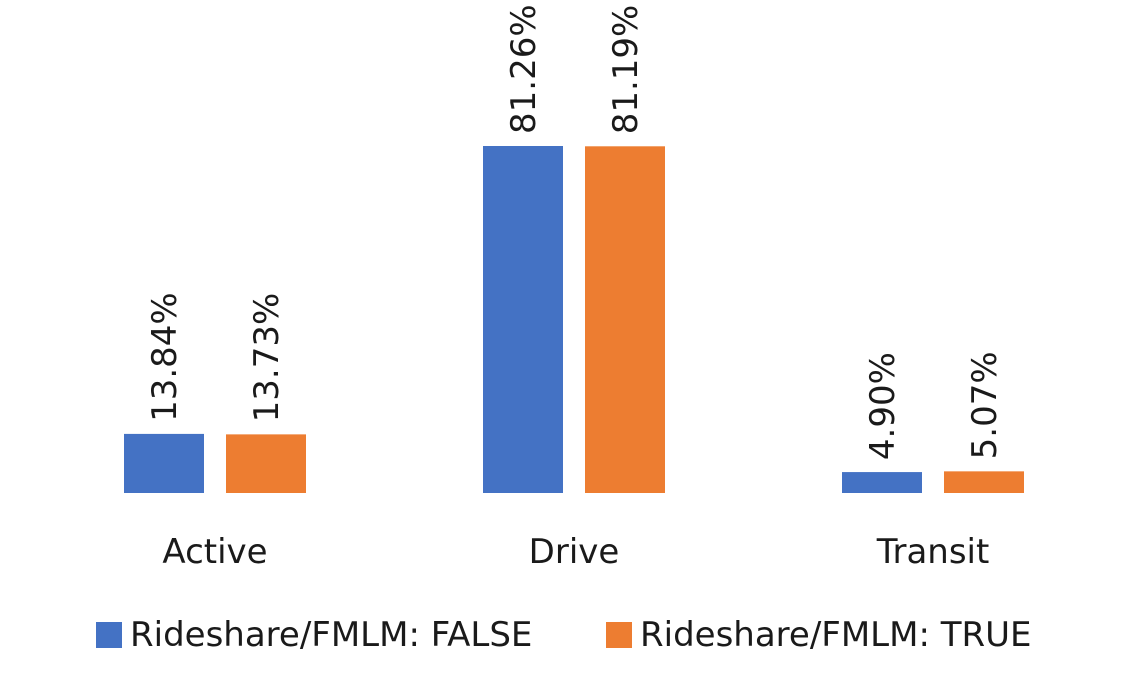 The image size is (1148, 689). I want to click on bar-active-false, so click(164, 463).